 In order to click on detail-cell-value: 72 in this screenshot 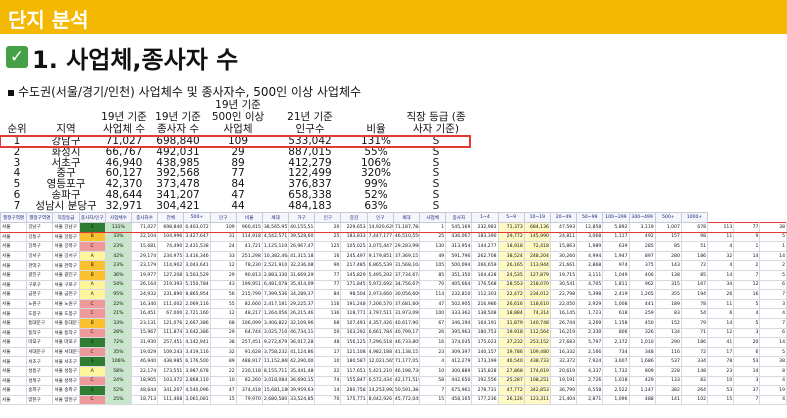, I will do `click(694, 265)`.